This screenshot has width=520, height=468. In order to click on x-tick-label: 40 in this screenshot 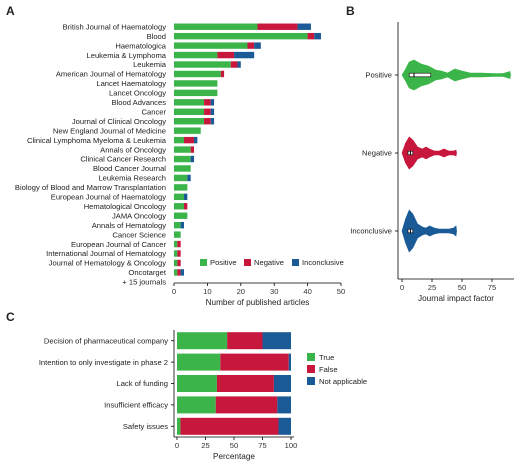, I will do `click(307, 291)`.